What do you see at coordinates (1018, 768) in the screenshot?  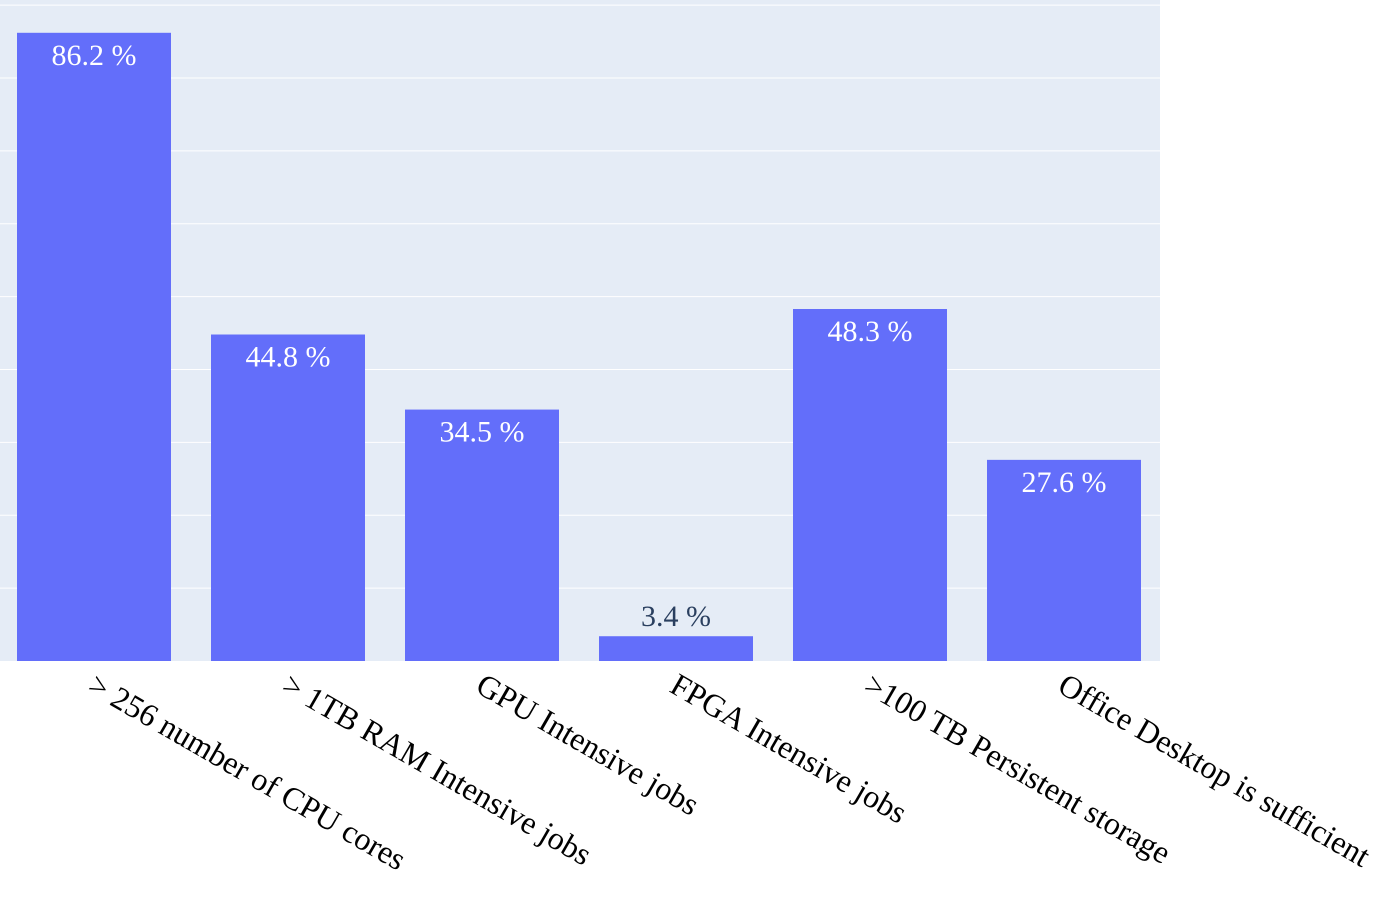 I see `x-tick-label: >100 TB Persistent storage` at bounding box center [1018, 768].